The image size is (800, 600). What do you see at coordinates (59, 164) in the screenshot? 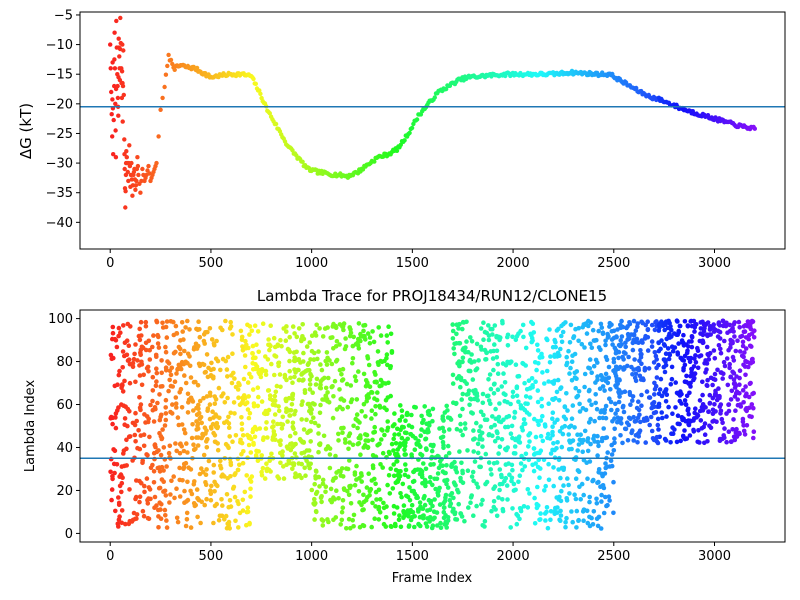
I see `delta-g-y-tick-label: −30` at bounding box center [59, 164].